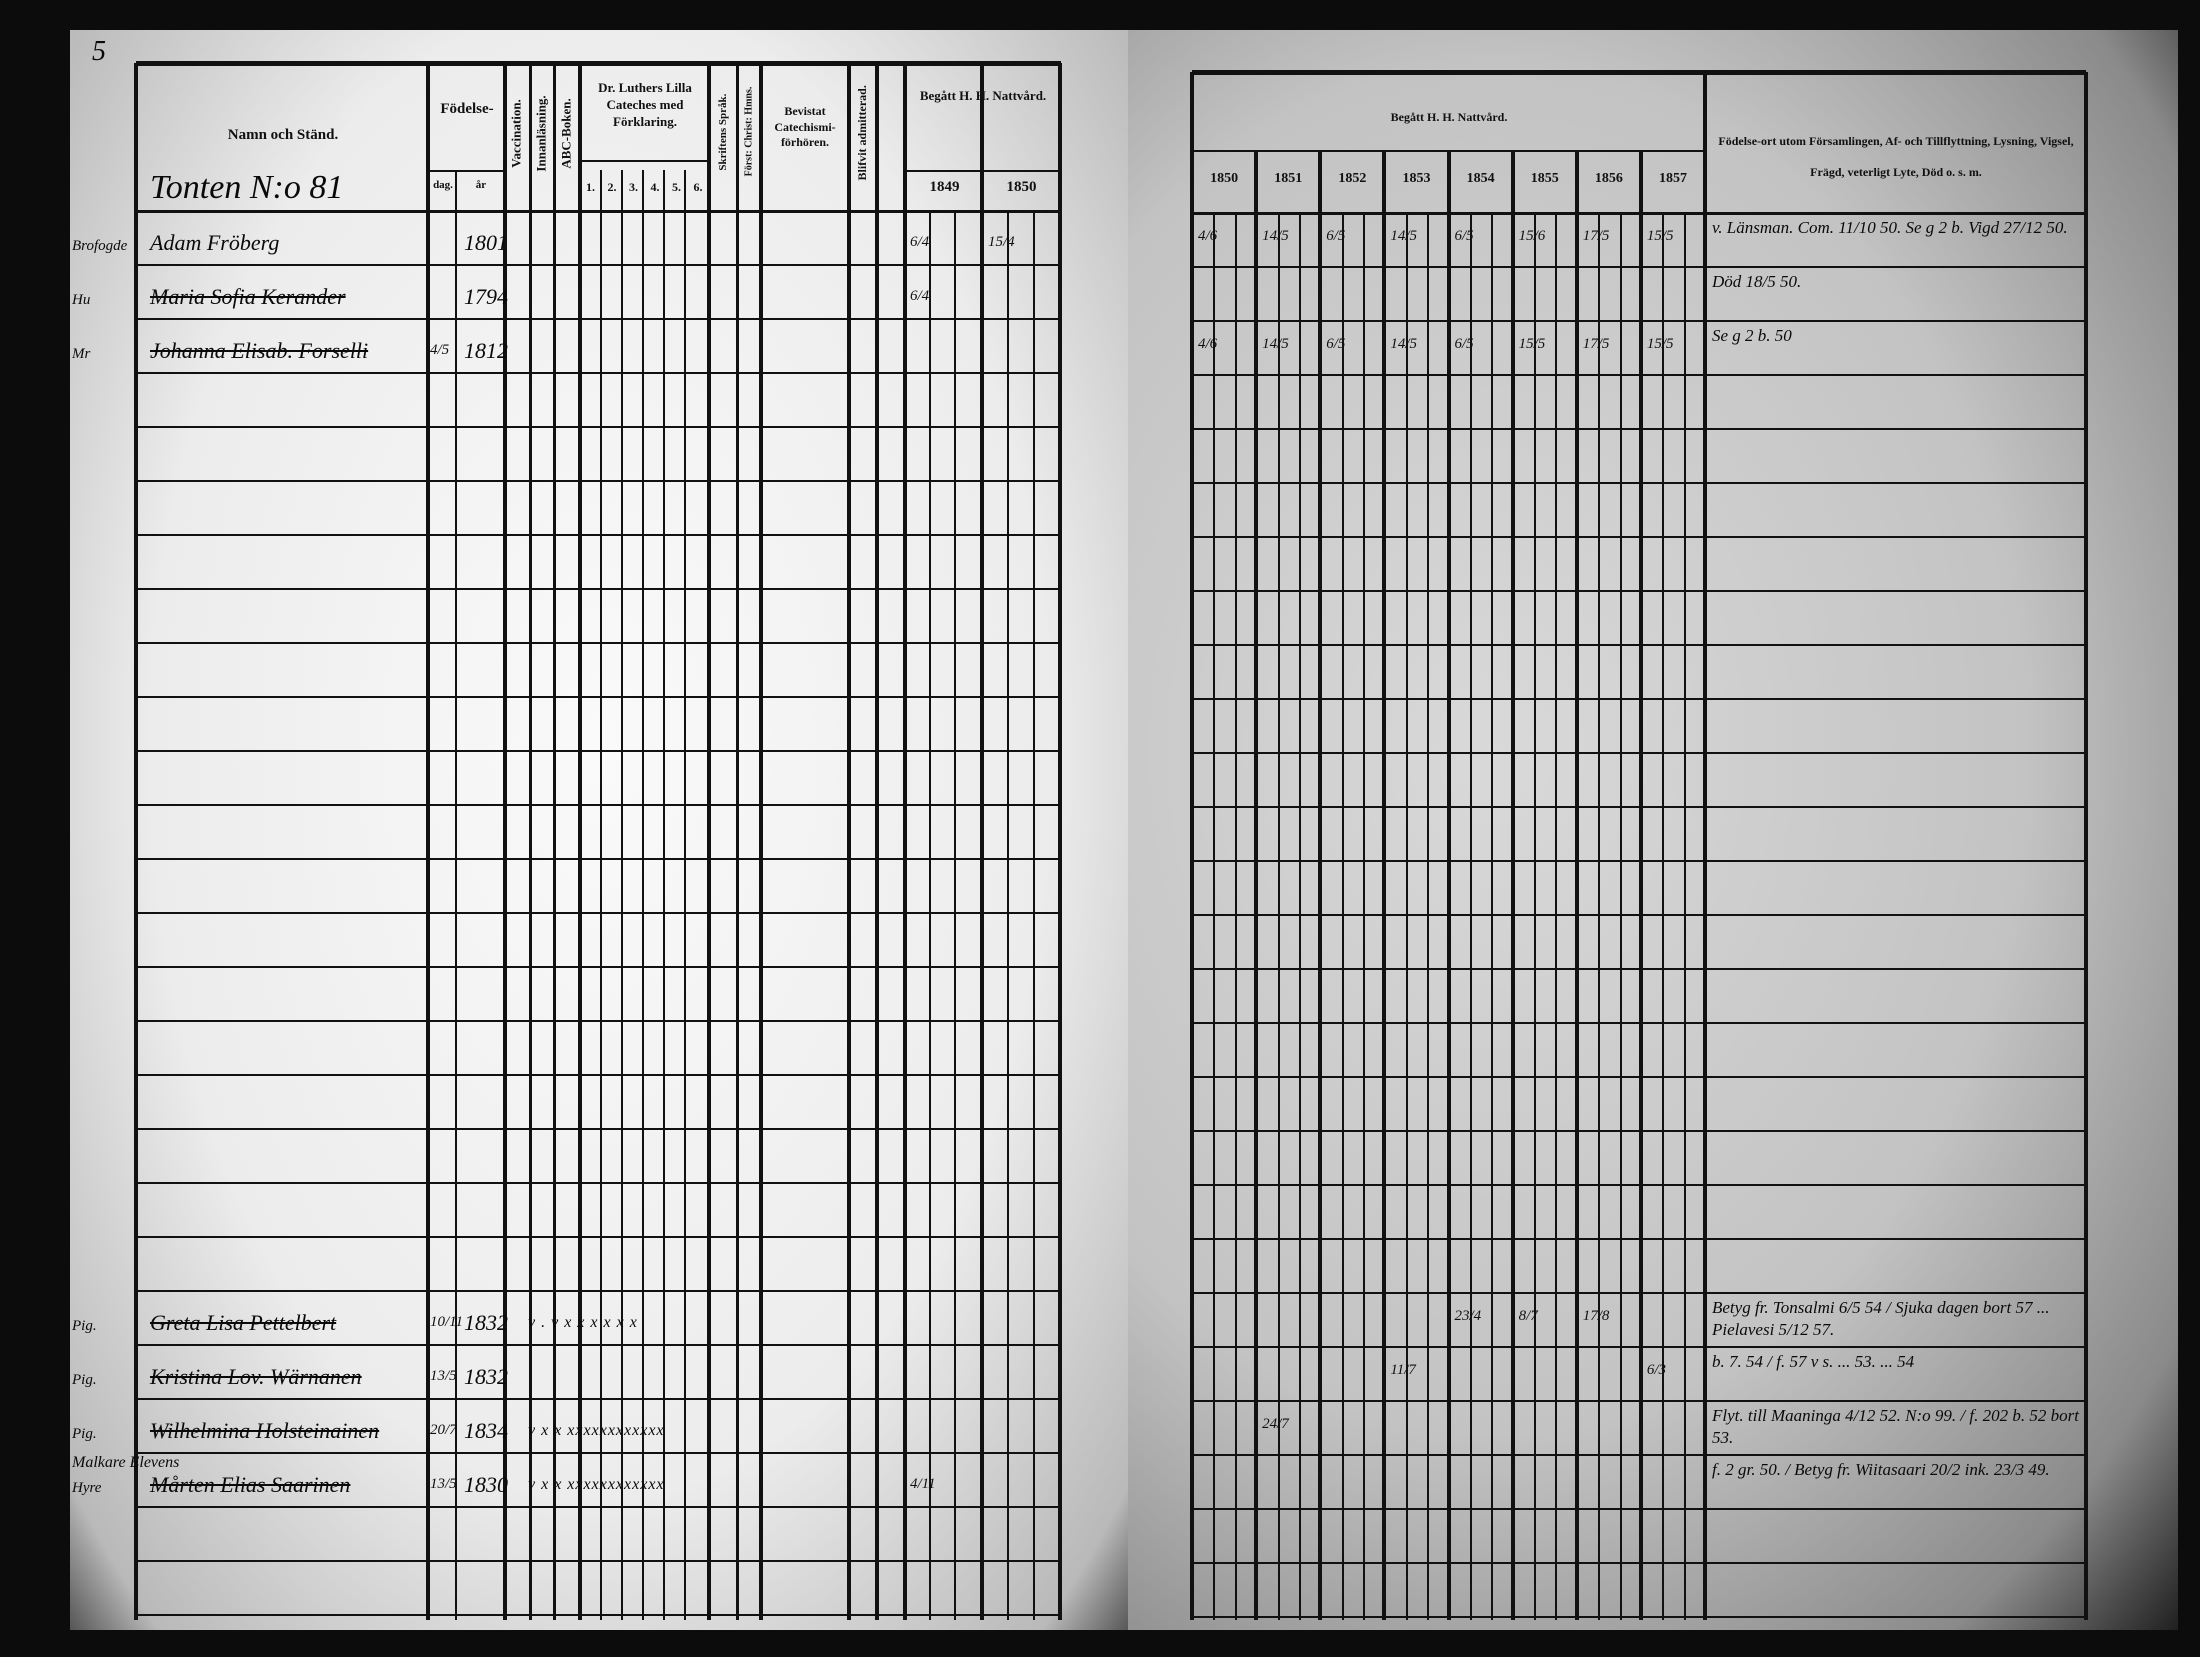 The width and height of the screenshot is (2200, 1657). Describe the element at coordinates (467, 109) in the screenshot. I see `header-birth: Födelse-` at that location.